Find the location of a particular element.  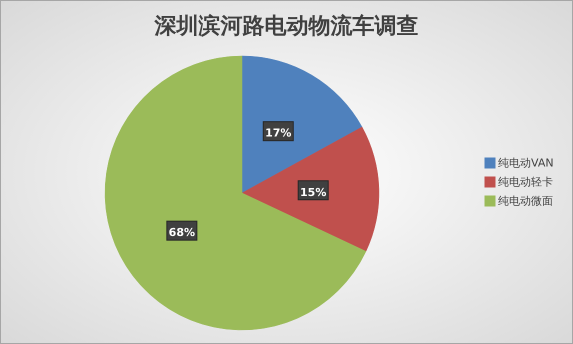

legend-label: 纯电动轻卡 is located at coordinates (525, 182).